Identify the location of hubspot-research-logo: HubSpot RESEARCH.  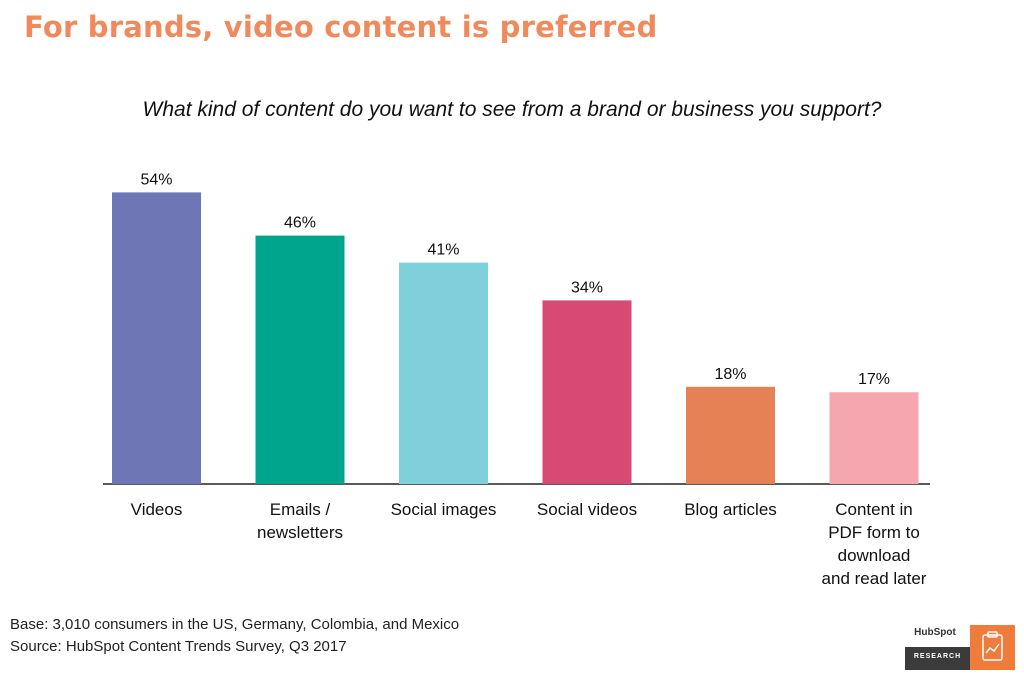
(960, 647).